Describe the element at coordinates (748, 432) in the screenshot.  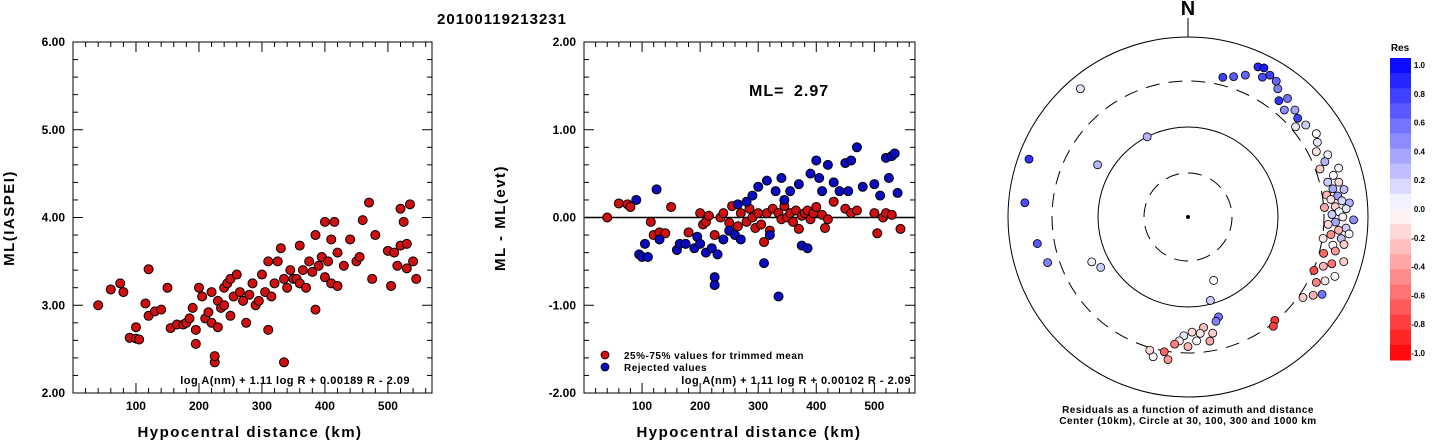
I see `middle-x-axis-label: Hypocentral distance (km)` at that location.